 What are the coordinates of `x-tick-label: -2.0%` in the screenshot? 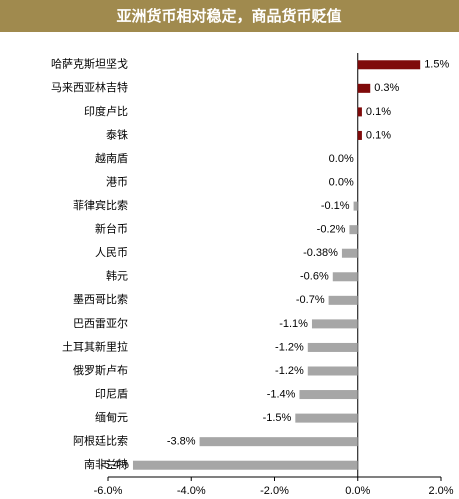 It's located at (274, 491).